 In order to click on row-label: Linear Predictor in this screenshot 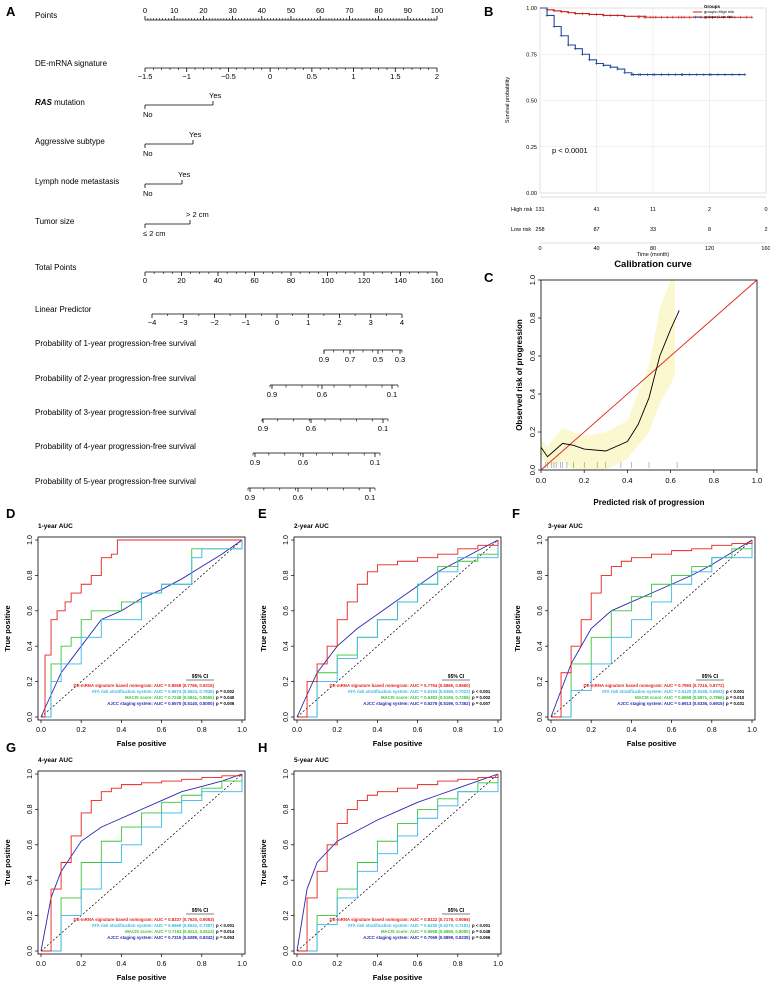, I will do `click(63, 309)`.